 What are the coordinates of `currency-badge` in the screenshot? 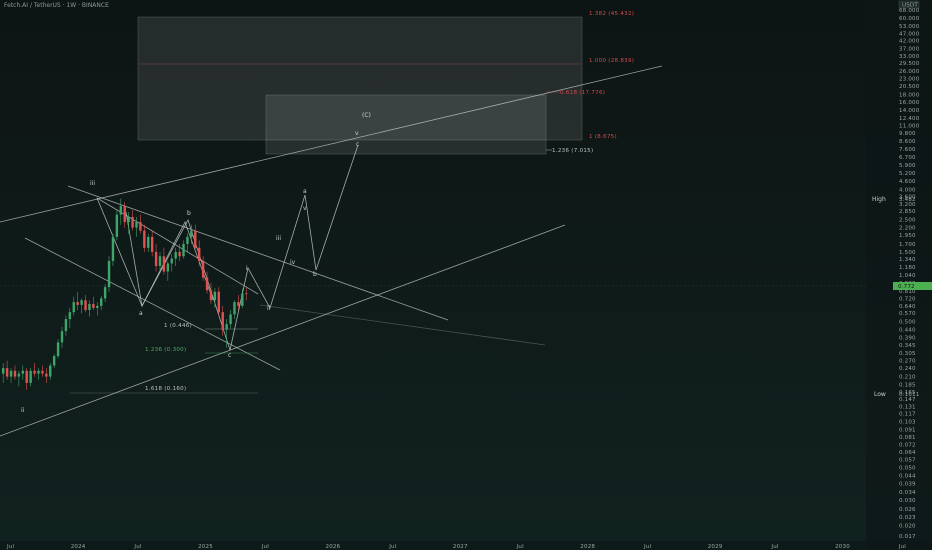 It's located at (909, 4).